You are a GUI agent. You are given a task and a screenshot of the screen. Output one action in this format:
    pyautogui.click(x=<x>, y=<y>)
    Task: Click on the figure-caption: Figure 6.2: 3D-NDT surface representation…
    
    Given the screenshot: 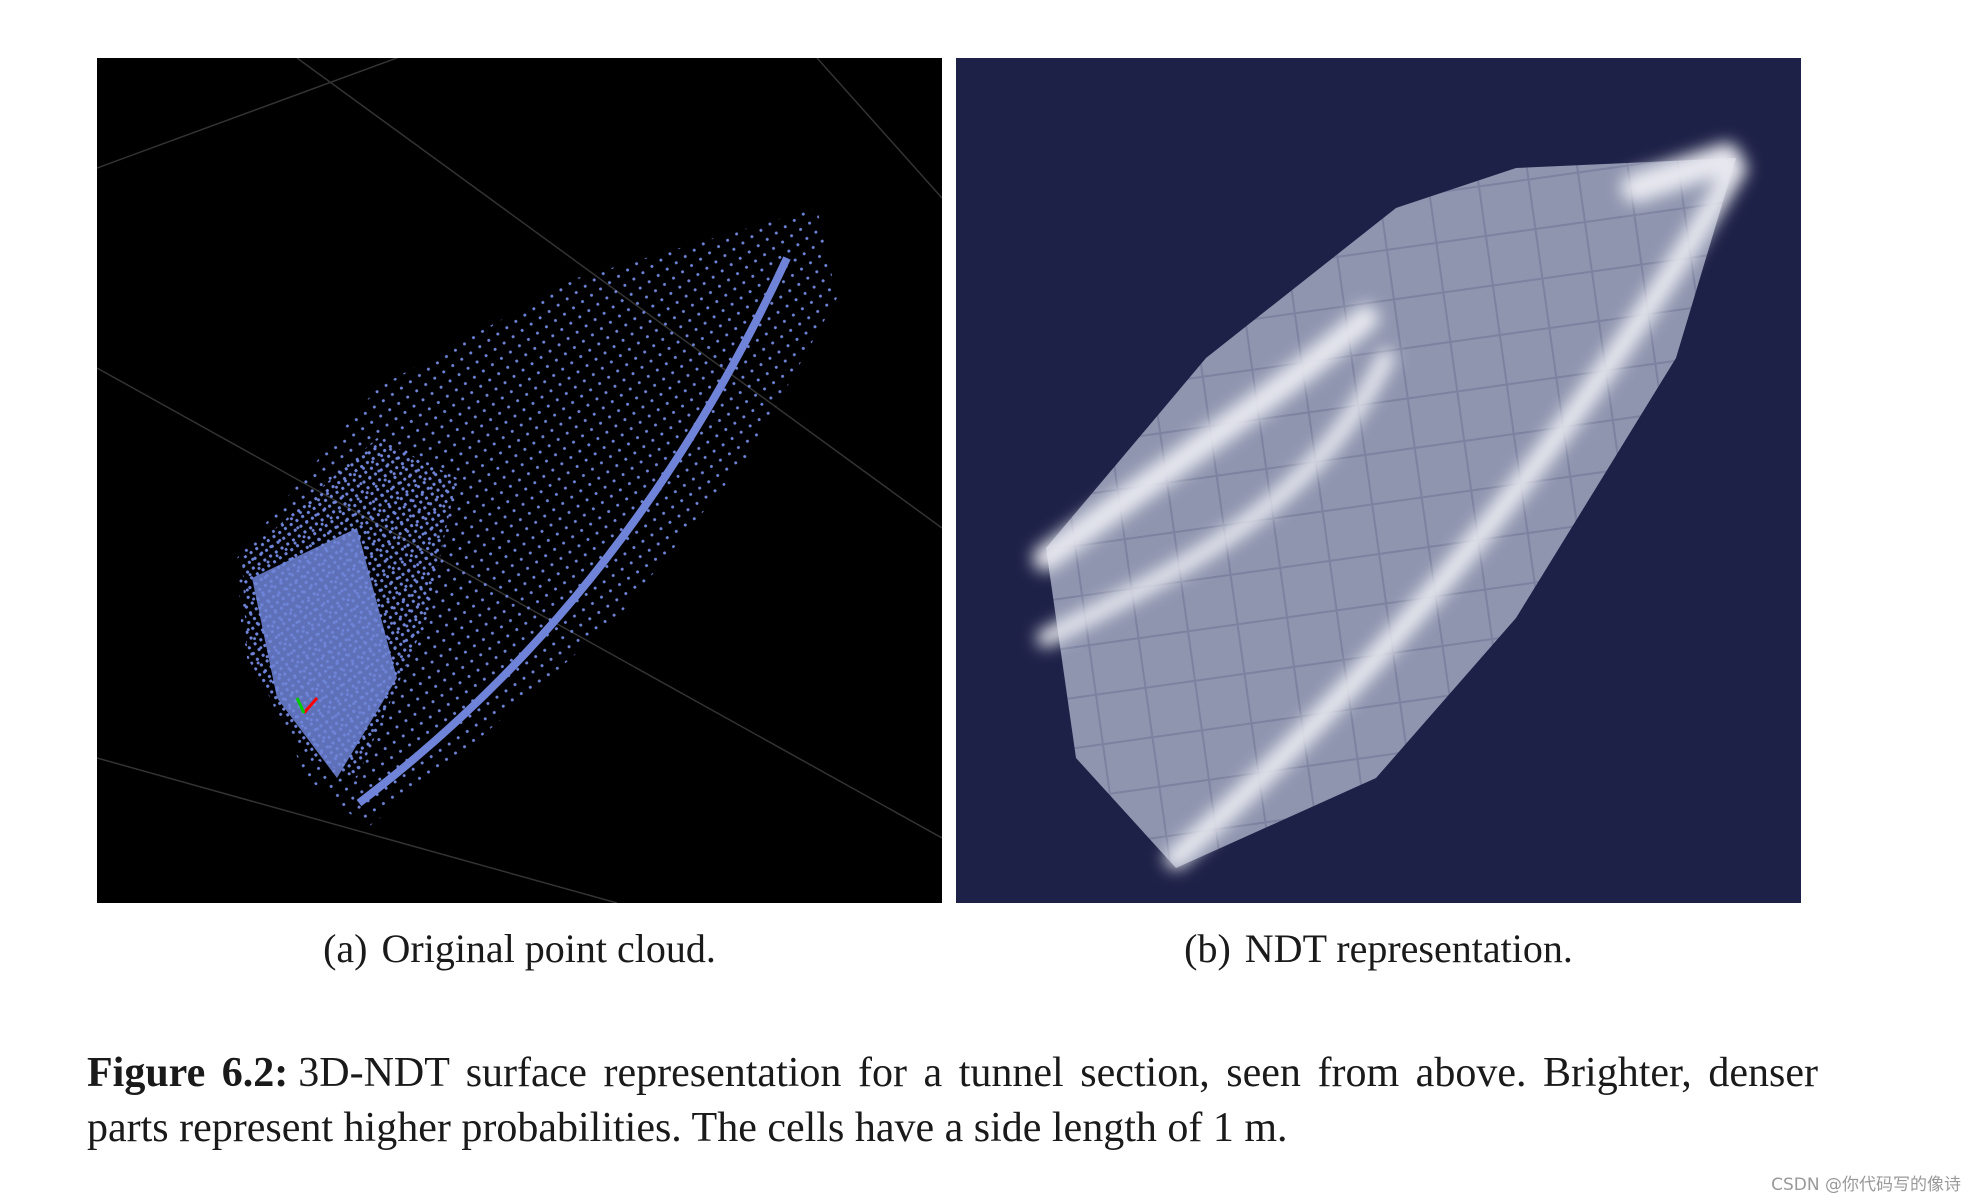 What is the action you would take?
    pyautogui.click(x=952, y=1101)
    